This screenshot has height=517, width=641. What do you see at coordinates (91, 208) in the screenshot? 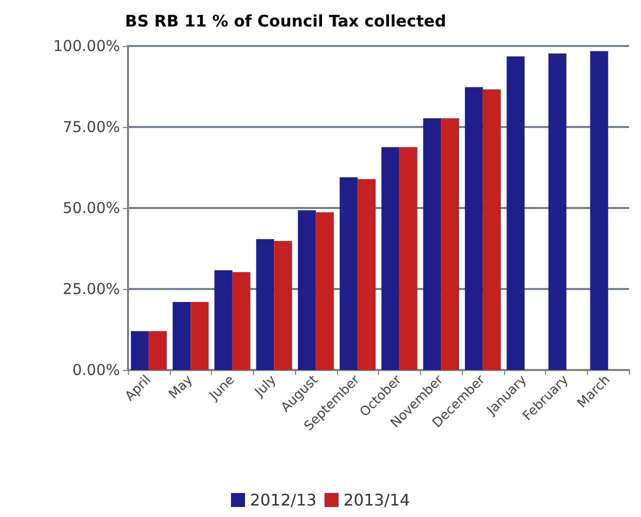
I see `y-tick-label: 50.00%` at bounding box center [91, 208].